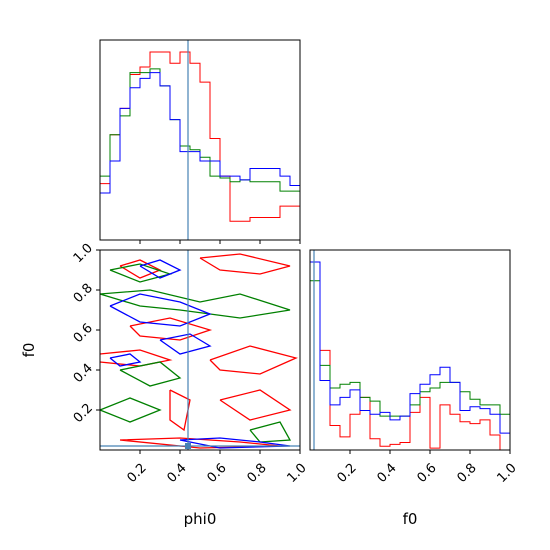 The height and width of the screenshot is (550, 550). I want to click on x-axis-label-phi0: phi0, so click(200, 519).